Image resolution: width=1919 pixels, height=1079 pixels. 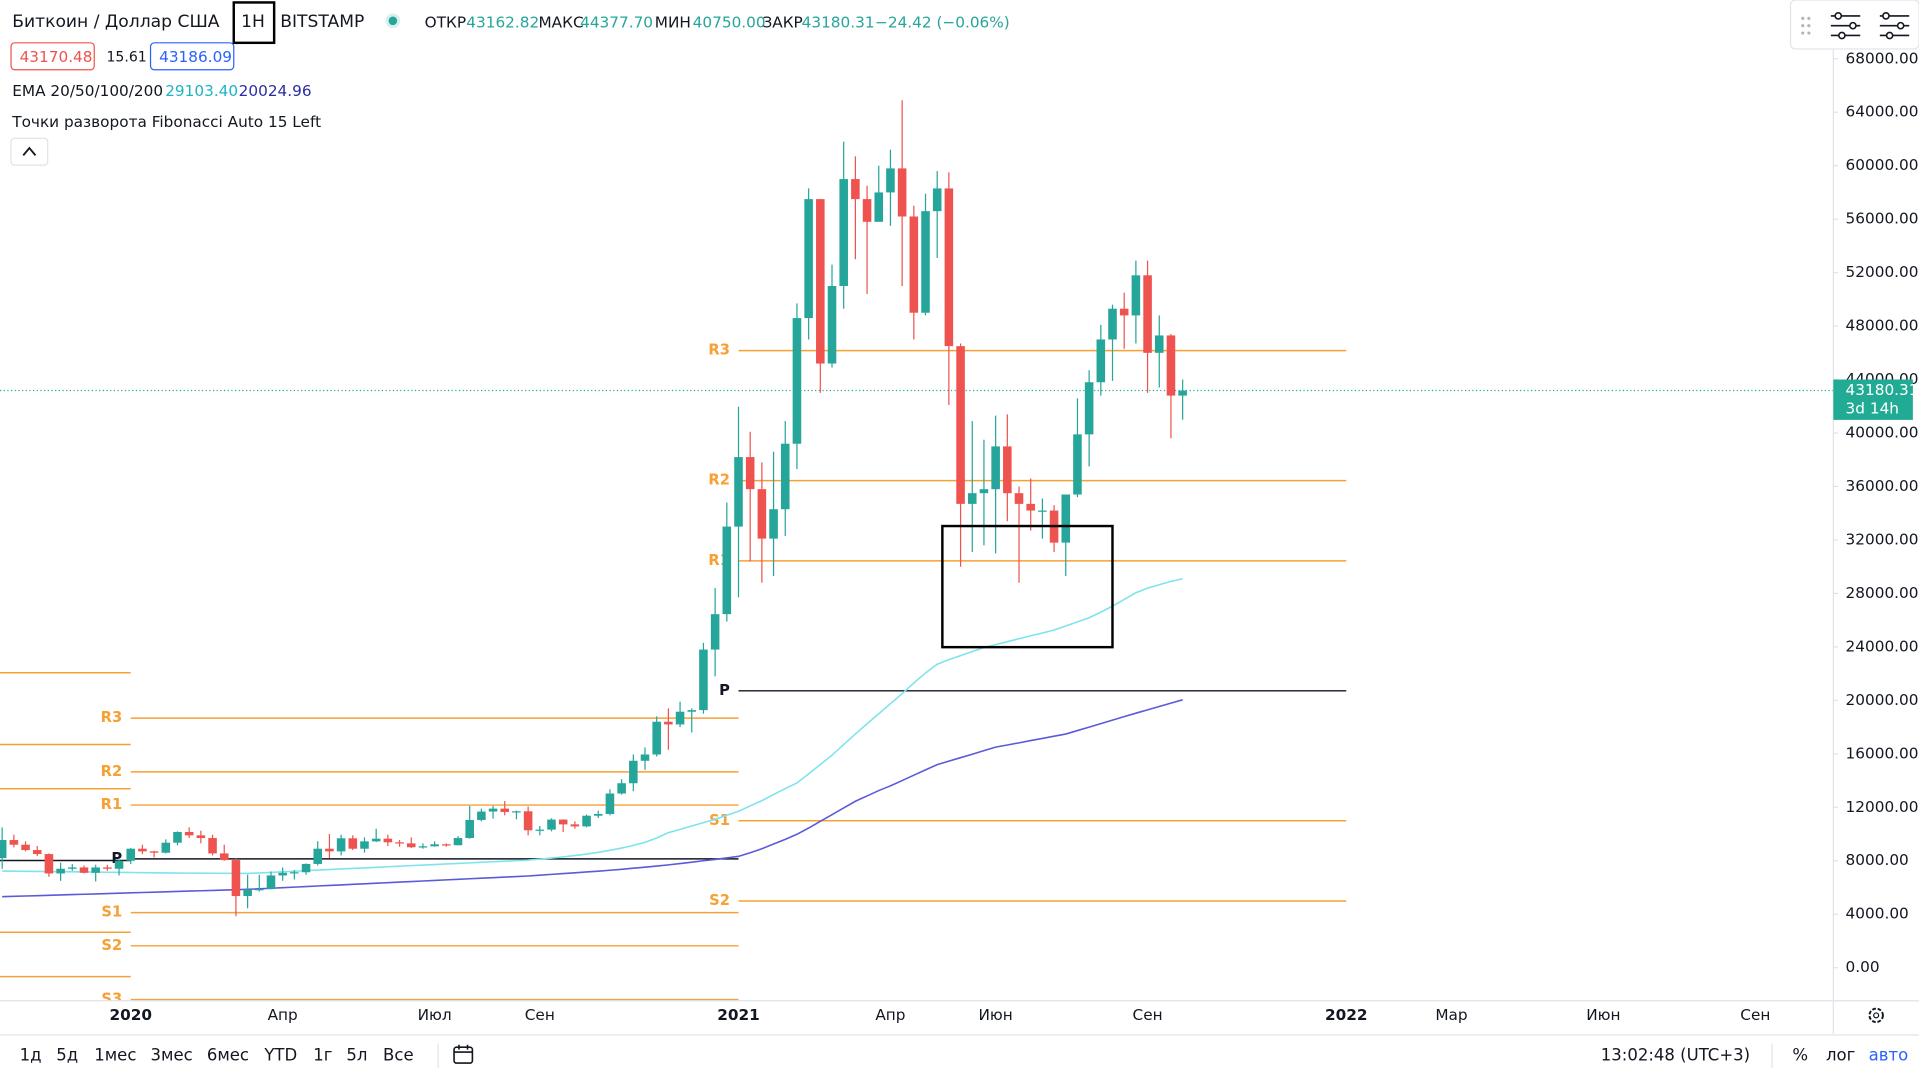 I want to click on pivot-label: S3, so click(x=111, y=999).